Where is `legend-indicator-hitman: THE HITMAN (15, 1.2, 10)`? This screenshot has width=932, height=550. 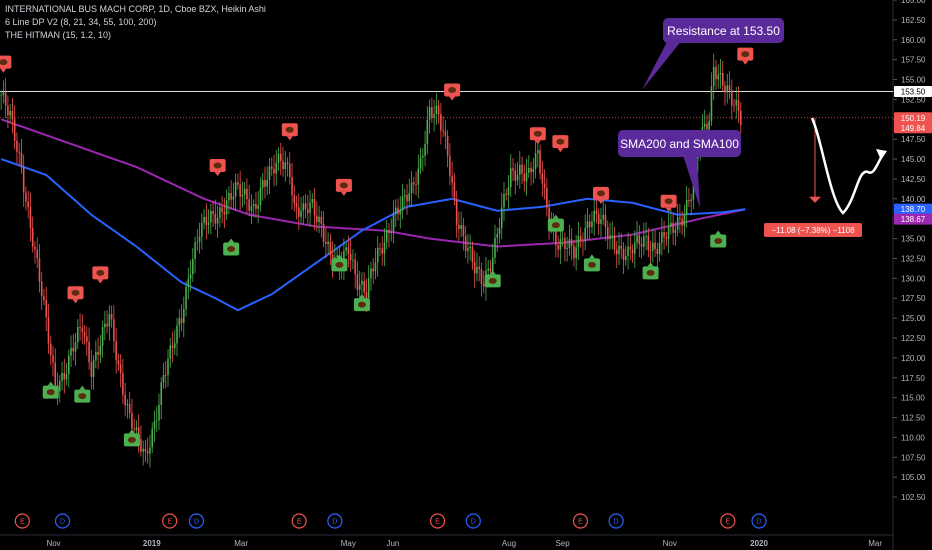
legend-indicator-hitman: THE HITMAN (15, 1.2, 10) is located at coordinates (58, 35).